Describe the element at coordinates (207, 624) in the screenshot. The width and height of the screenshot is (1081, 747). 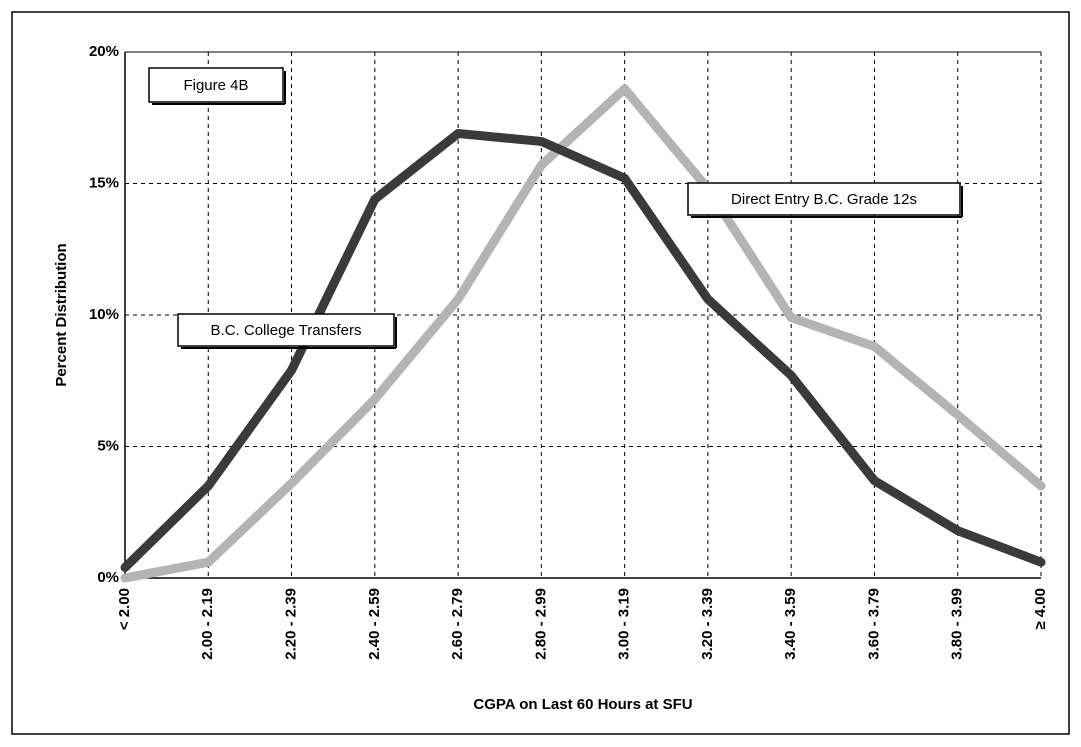
I see `x-tick-label: 2.00 - 2.19` at that location.